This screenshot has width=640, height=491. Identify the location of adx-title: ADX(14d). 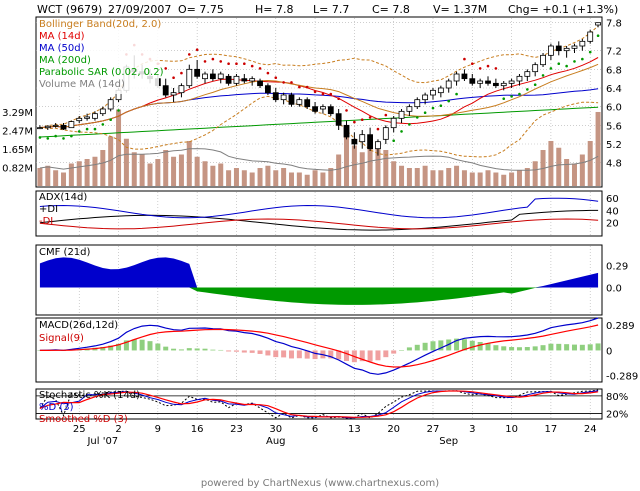
(63, 197).